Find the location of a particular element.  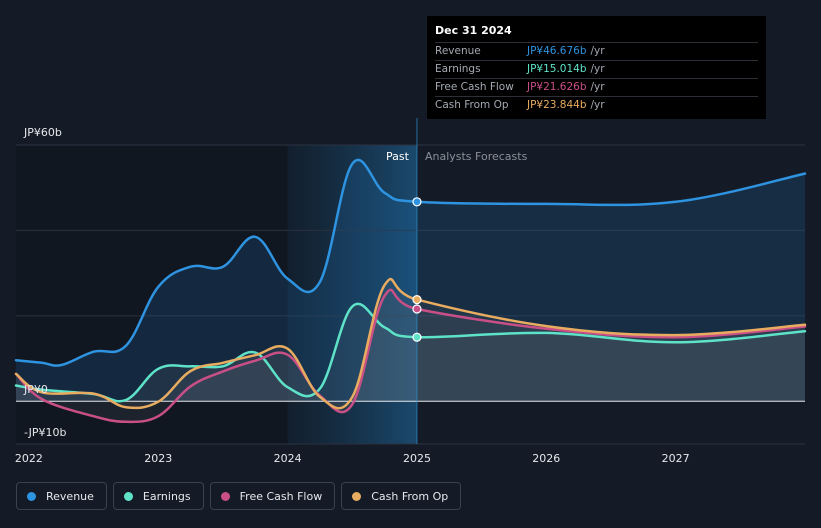

x-tick-label: 2024 is located at coordinates (288, 458).